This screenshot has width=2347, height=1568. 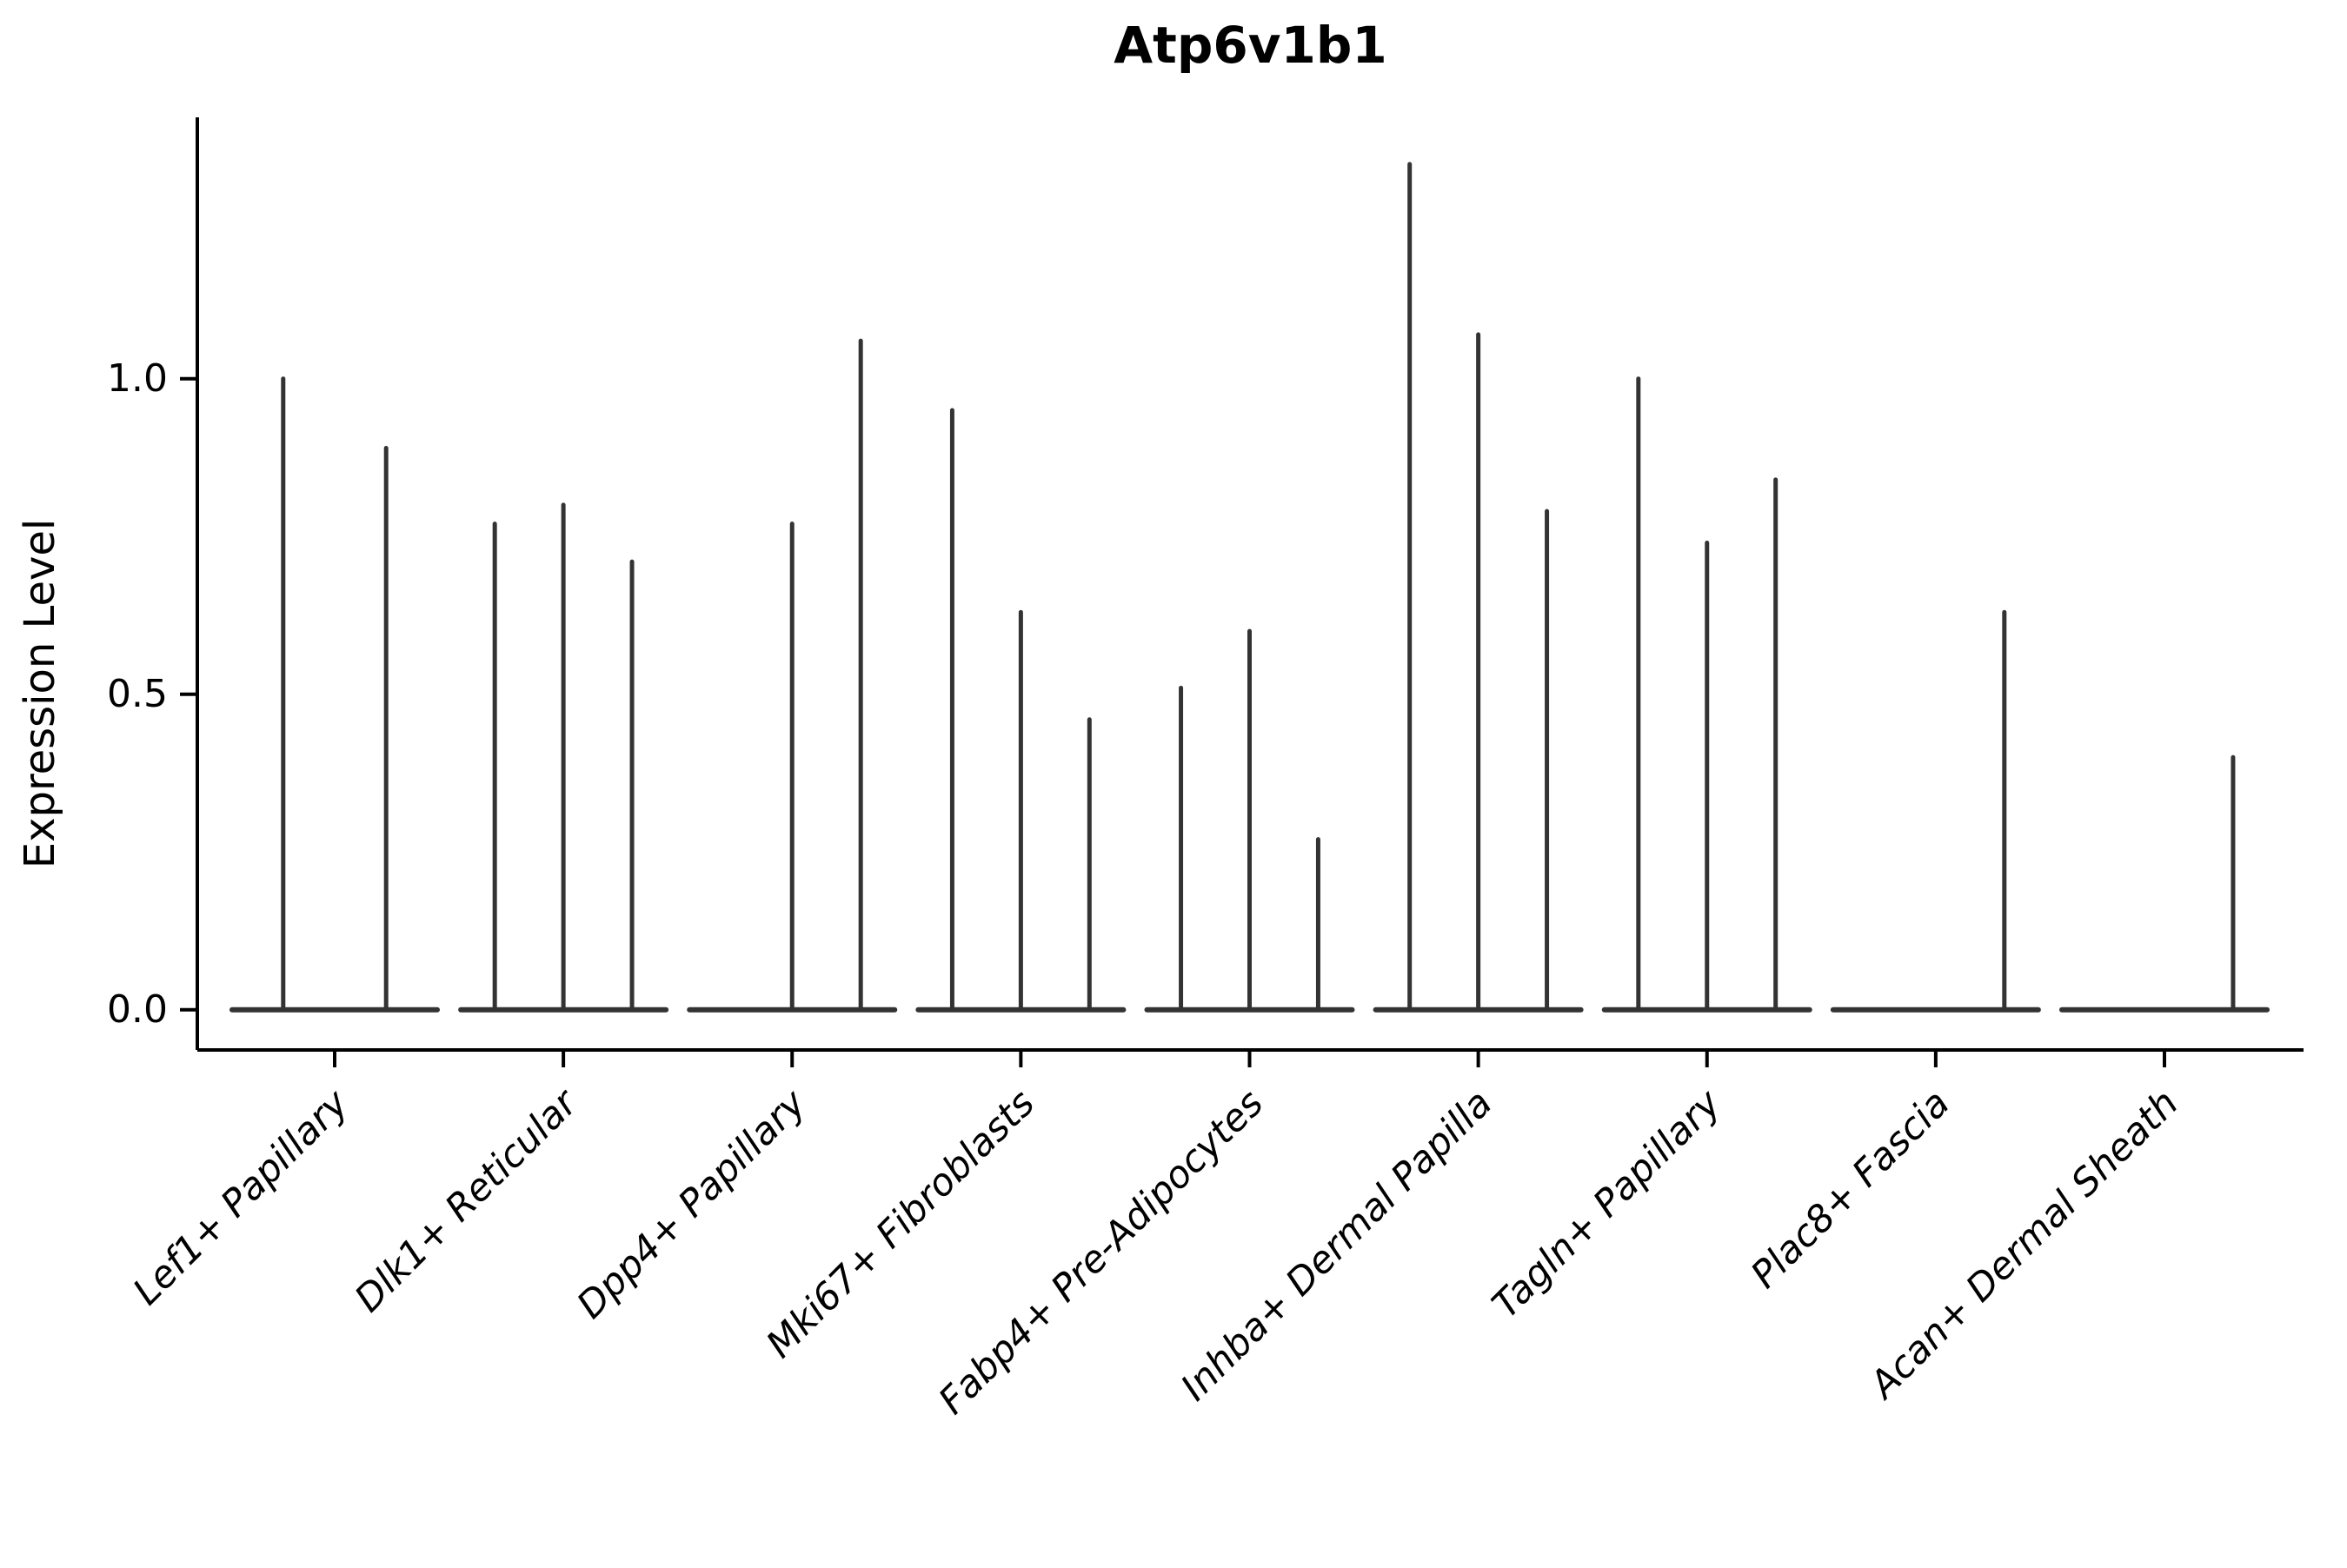 I want to click on x-tick-label: Dlk1+ Reticular, so click(x=467, y=1200).